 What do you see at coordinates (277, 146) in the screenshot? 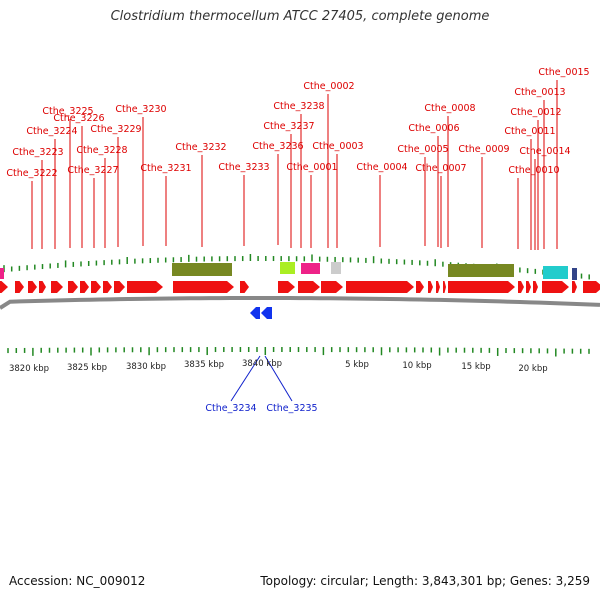
I see `gene-label-forward: Cthe_3236` at bounding box center [277, 146].